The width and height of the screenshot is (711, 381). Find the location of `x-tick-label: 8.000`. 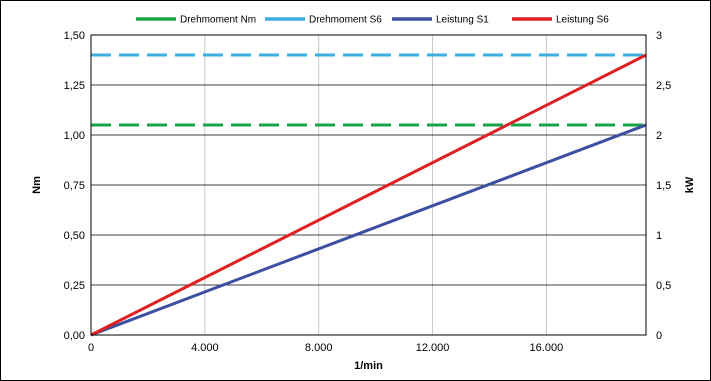

x-tick-label: 8.000 is located at coordinates (319, 348).